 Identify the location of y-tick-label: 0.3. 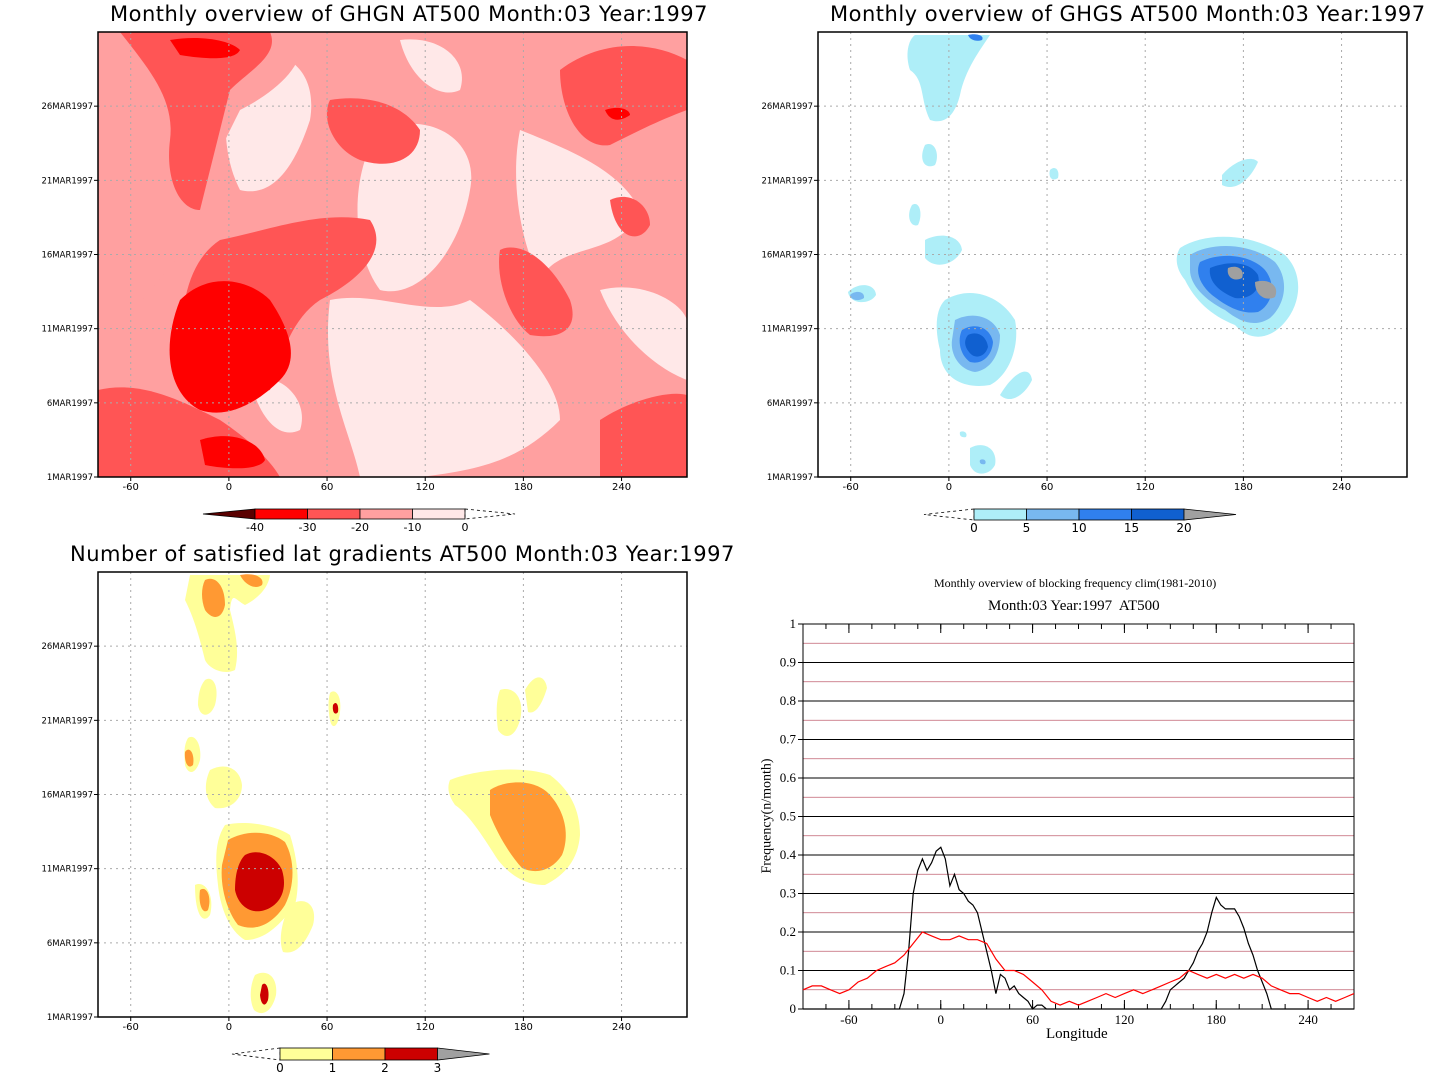
(788, 893).